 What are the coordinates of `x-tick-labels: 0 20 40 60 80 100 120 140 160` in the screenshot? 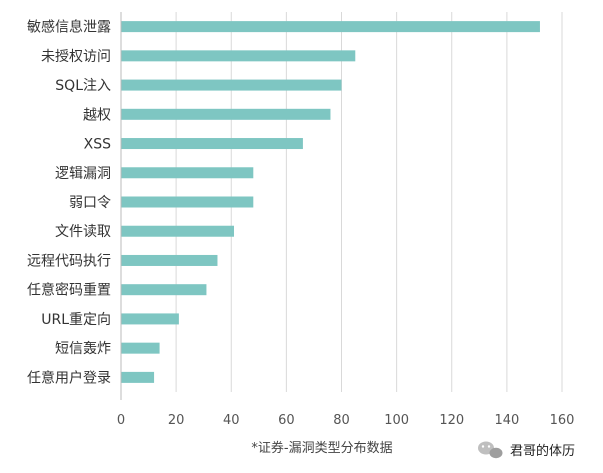 It's located at (346, 420).